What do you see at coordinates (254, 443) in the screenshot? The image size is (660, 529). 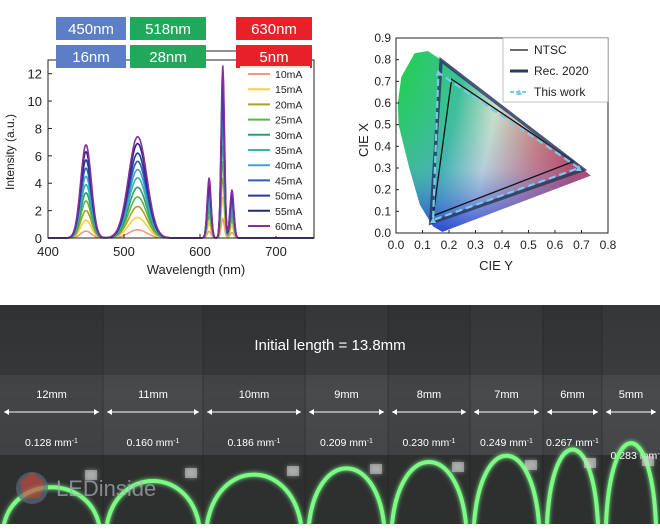 I see `segment-curvature-label: 0.186 mm-1` at bounding box center [254, 443].